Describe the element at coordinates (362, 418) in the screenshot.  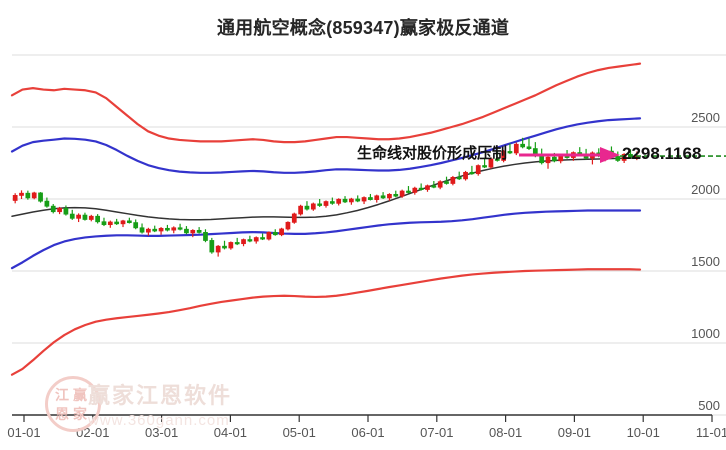
I see `x-axis` at that location.